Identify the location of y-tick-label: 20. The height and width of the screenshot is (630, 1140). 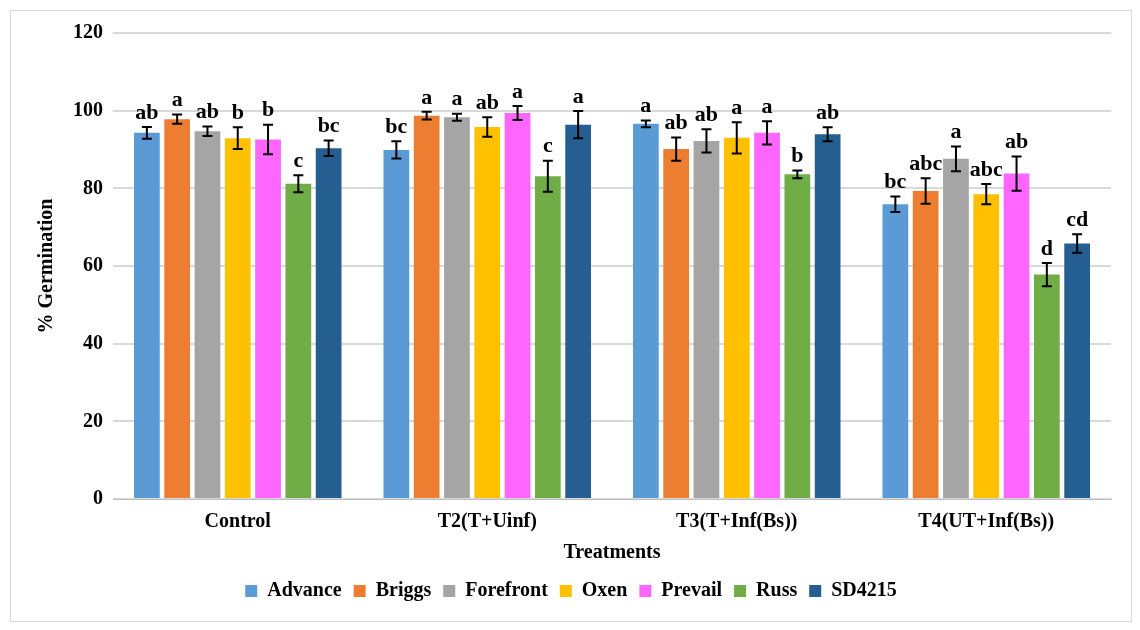
(93, 419).